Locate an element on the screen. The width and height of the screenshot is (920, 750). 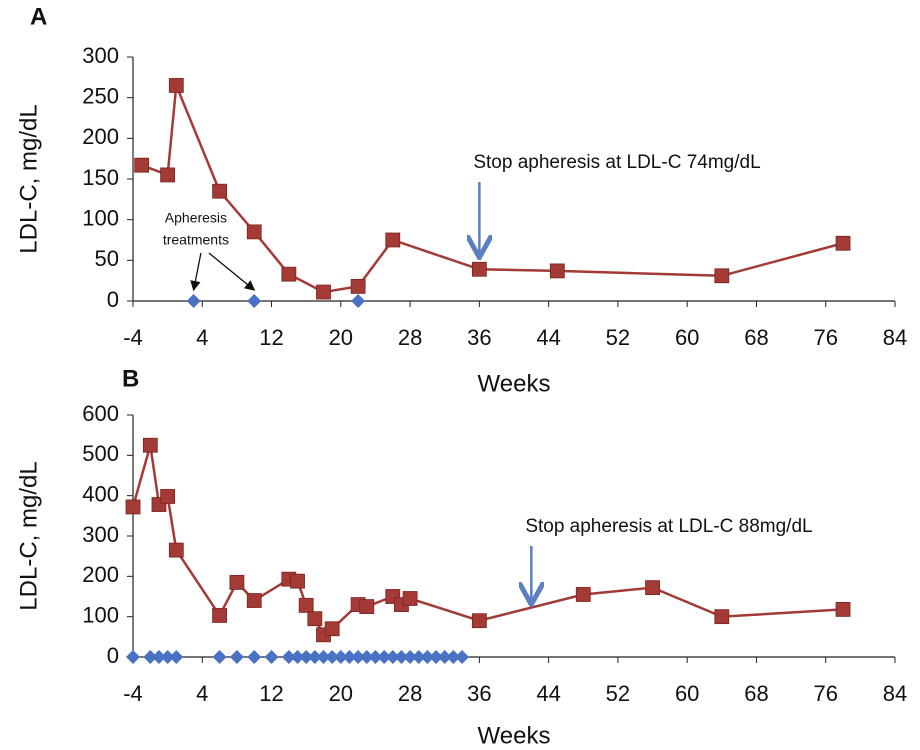
x-tick-label: 44 is located at coordinates (548, 337).